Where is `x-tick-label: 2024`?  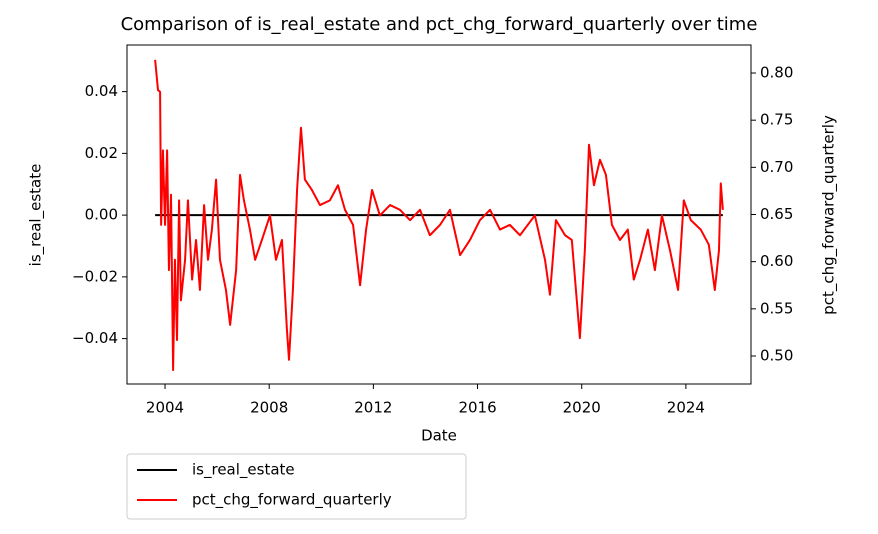
x-tick-label: 2024 is located at coordinates (686, 408).